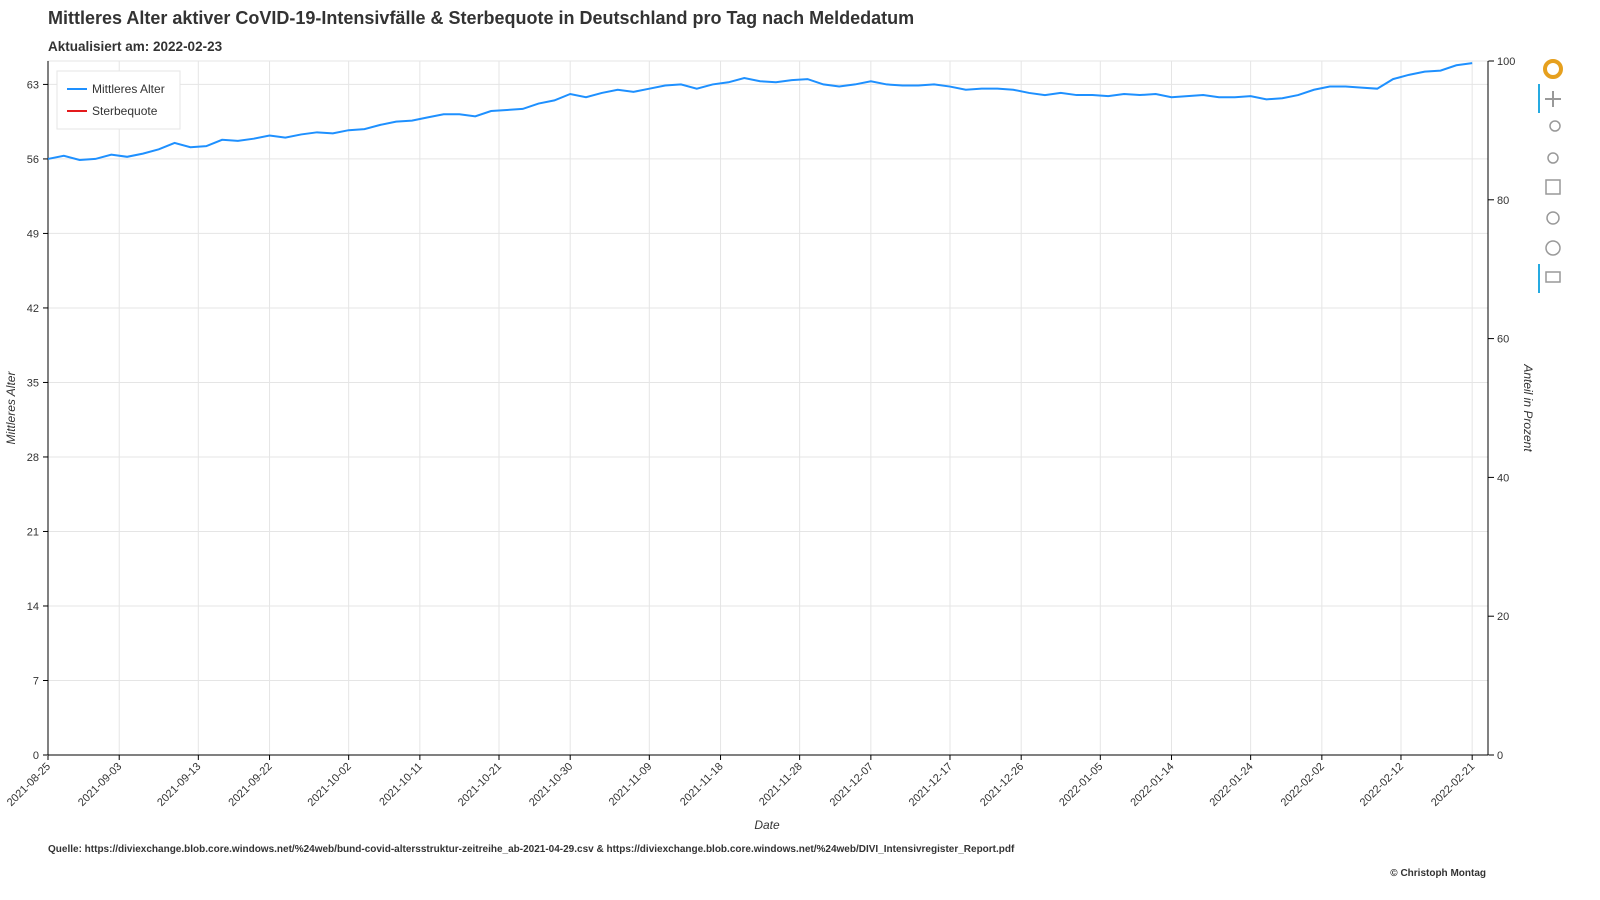  I want to click on x-tick-label: 2021-09-03, so click(100, 785).